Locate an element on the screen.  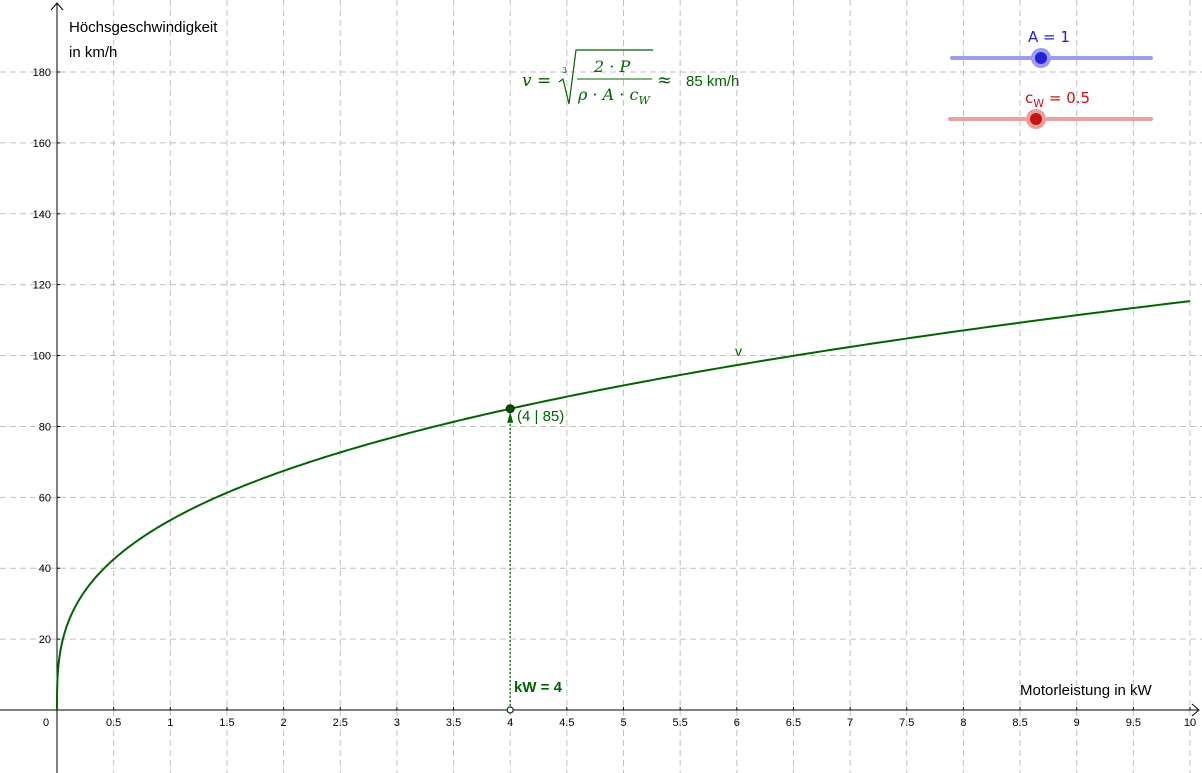
x-tick-label: 8.5 is located at coordinates (1019, 723).